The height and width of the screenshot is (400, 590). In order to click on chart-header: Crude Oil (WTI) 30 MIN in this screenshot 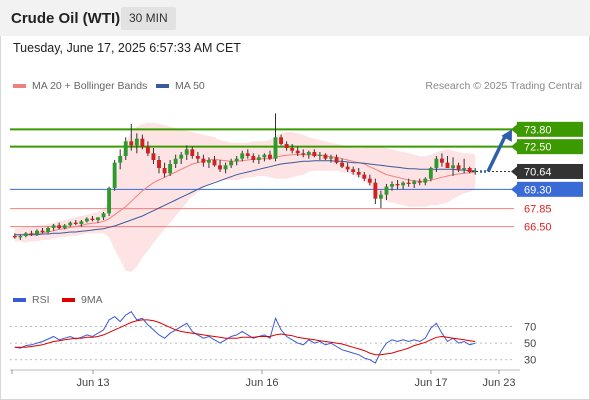, I will do `click(295, 18)`.